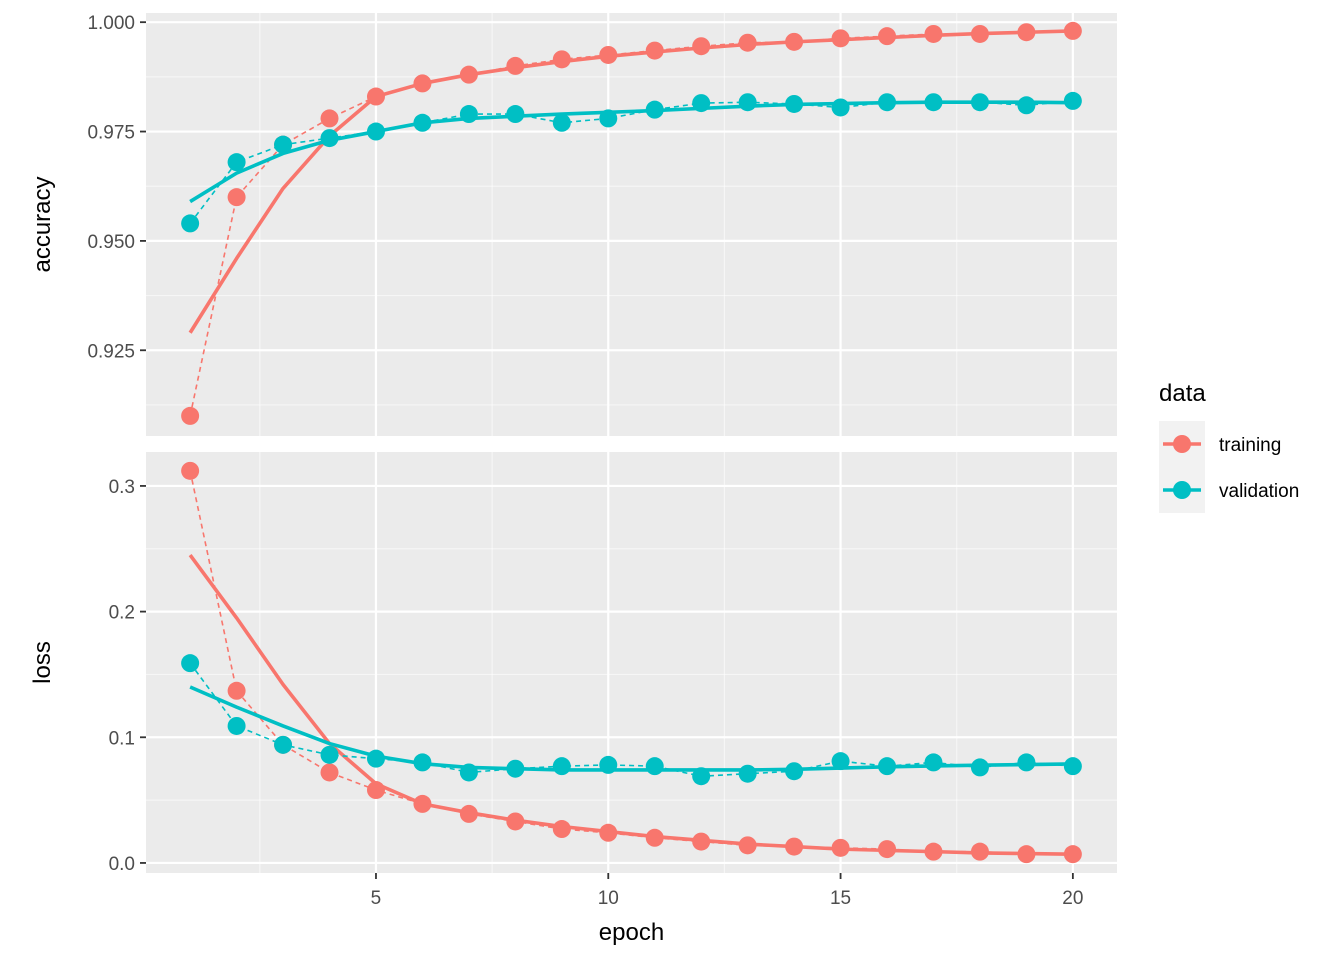  I want to click on series-validation-loss, so click(631, 720).